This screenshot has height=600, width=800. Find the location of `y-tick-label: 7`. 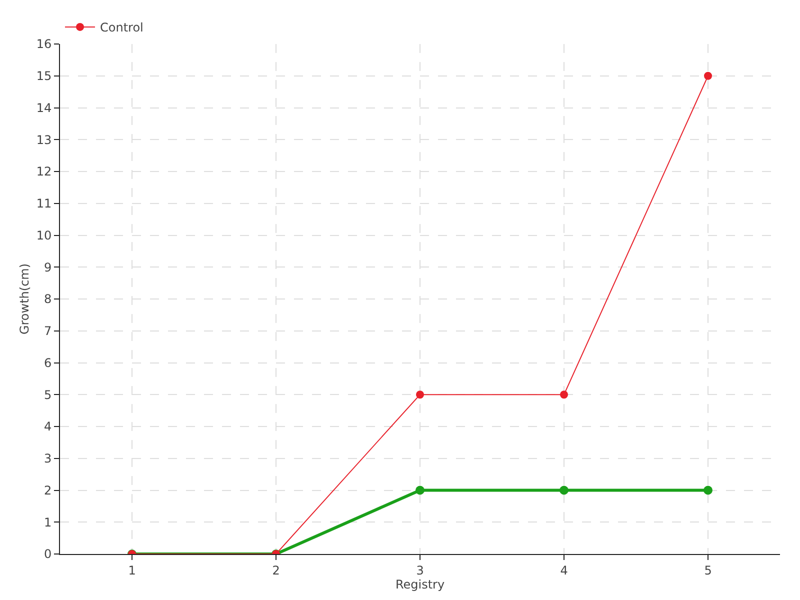

y-tick-label: 7 is located at coordinates (48, 331).